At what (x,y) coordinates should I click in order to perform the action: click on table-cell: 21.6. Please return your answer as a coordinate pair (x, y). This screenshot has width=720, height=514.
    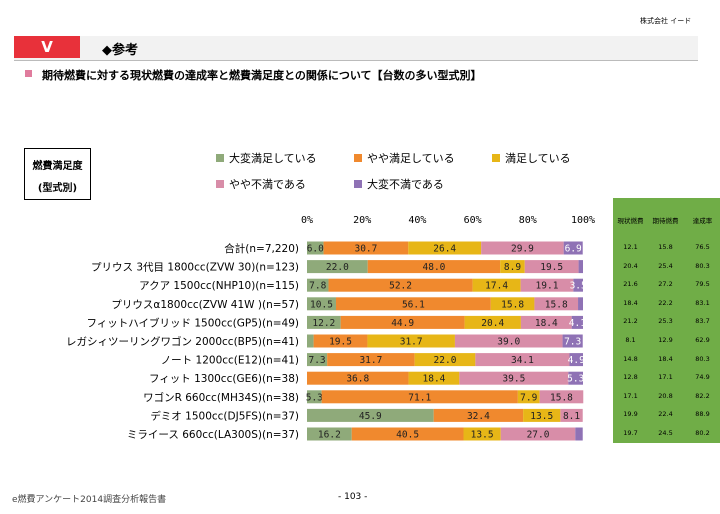
    Looking at the image, I should click on (630, 284).